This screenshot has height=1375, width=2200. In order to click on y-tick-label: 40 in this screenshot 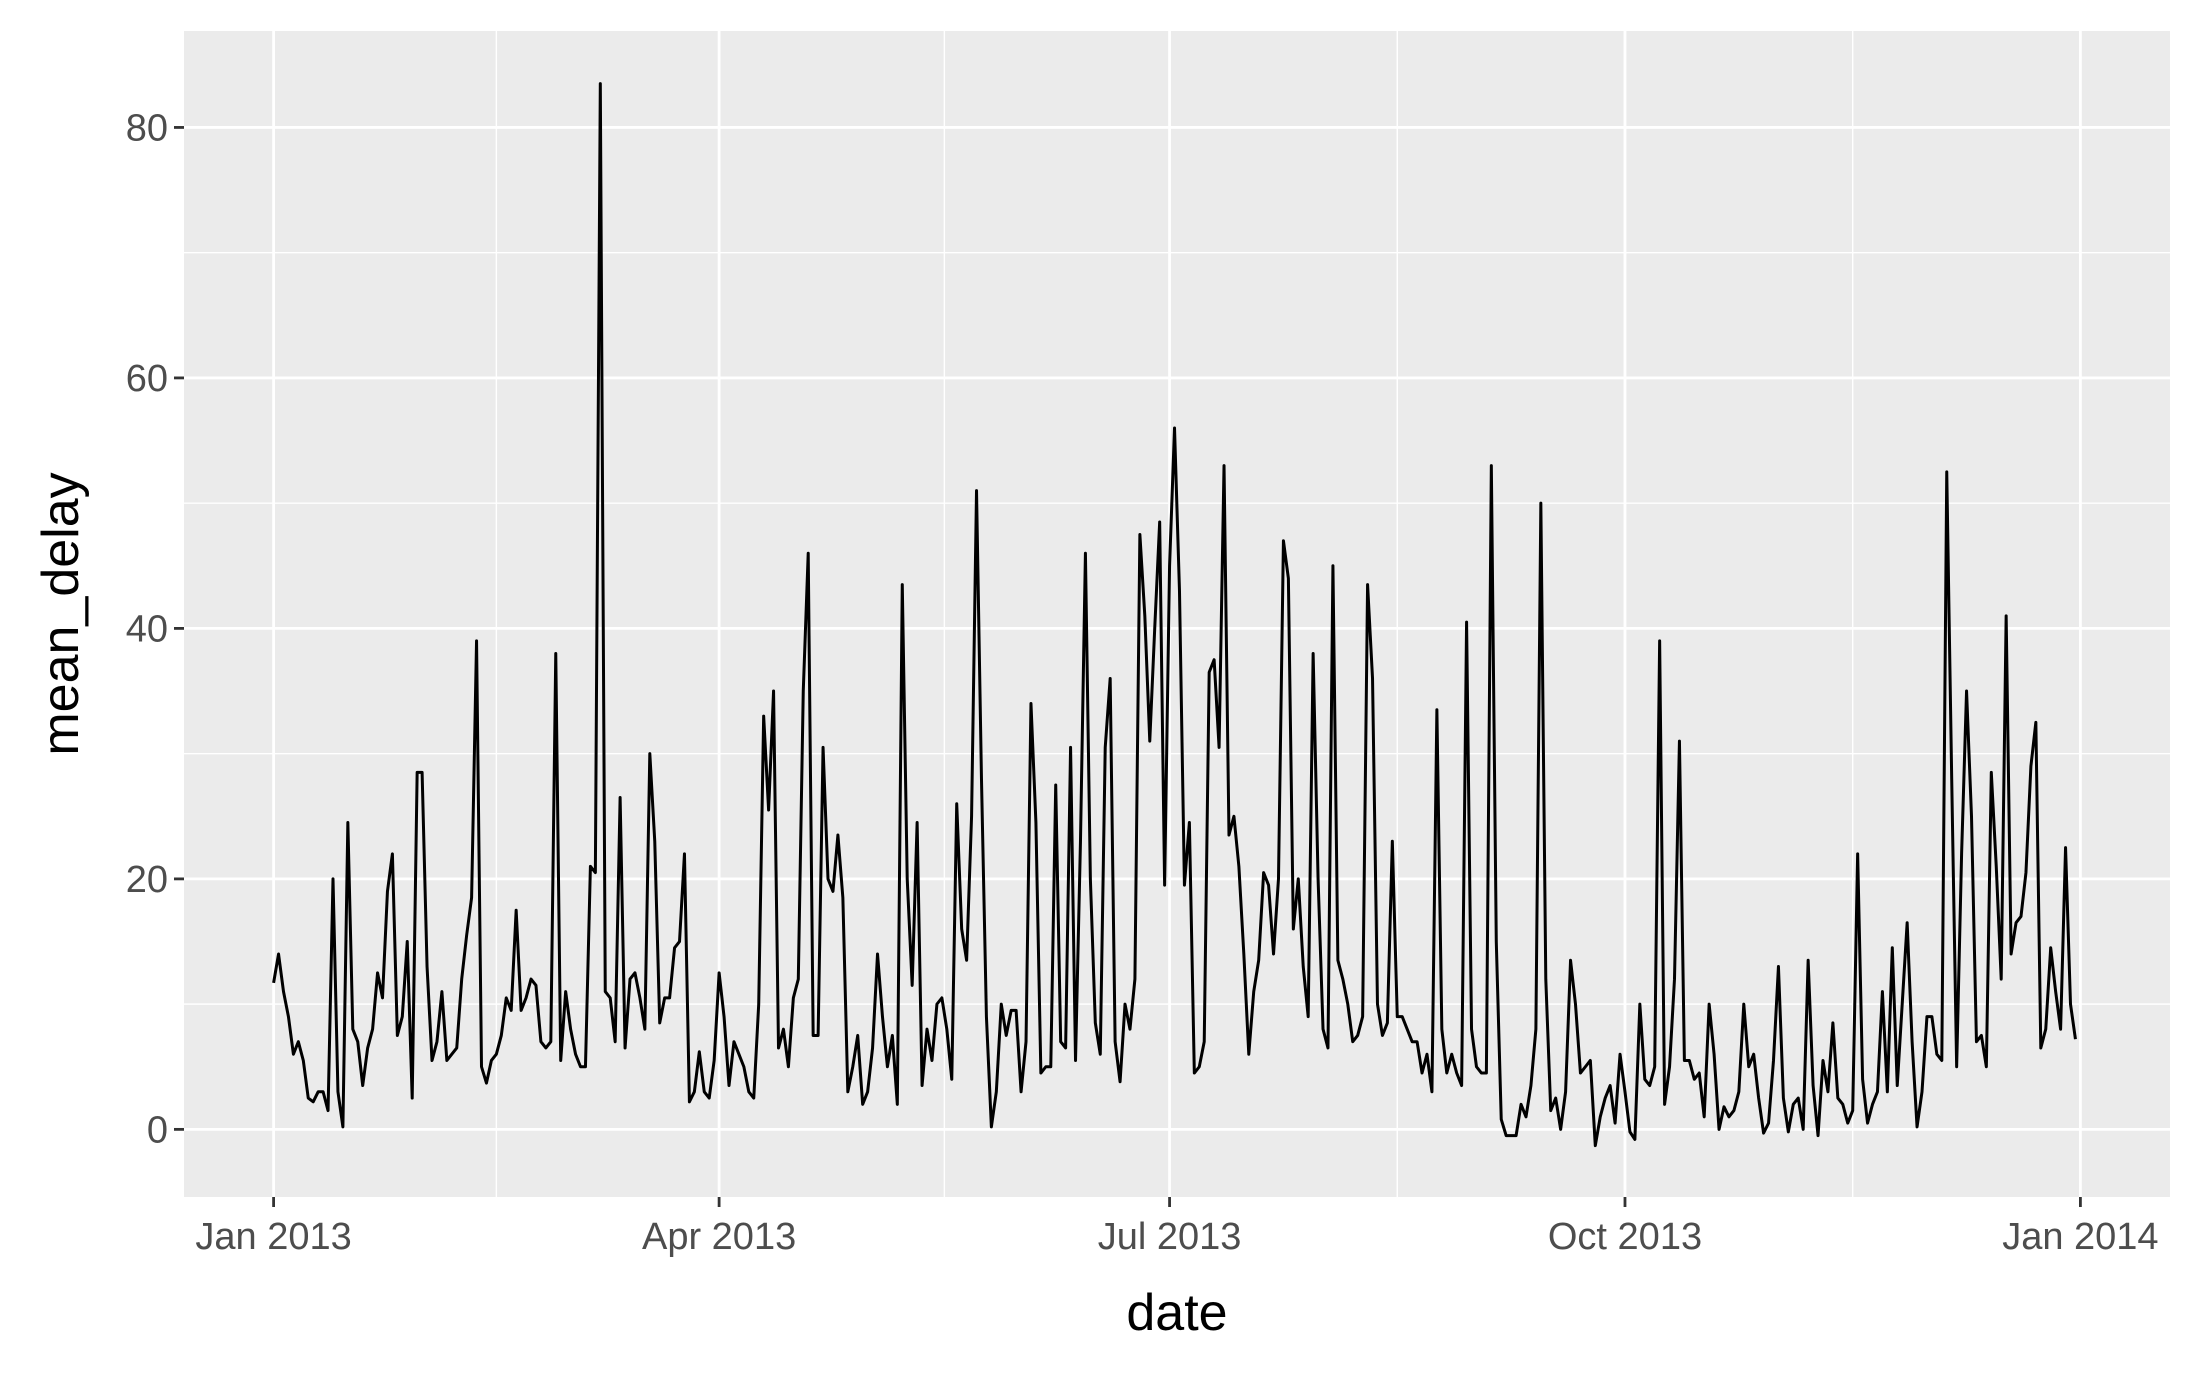, I will do `click(147, 629)`.